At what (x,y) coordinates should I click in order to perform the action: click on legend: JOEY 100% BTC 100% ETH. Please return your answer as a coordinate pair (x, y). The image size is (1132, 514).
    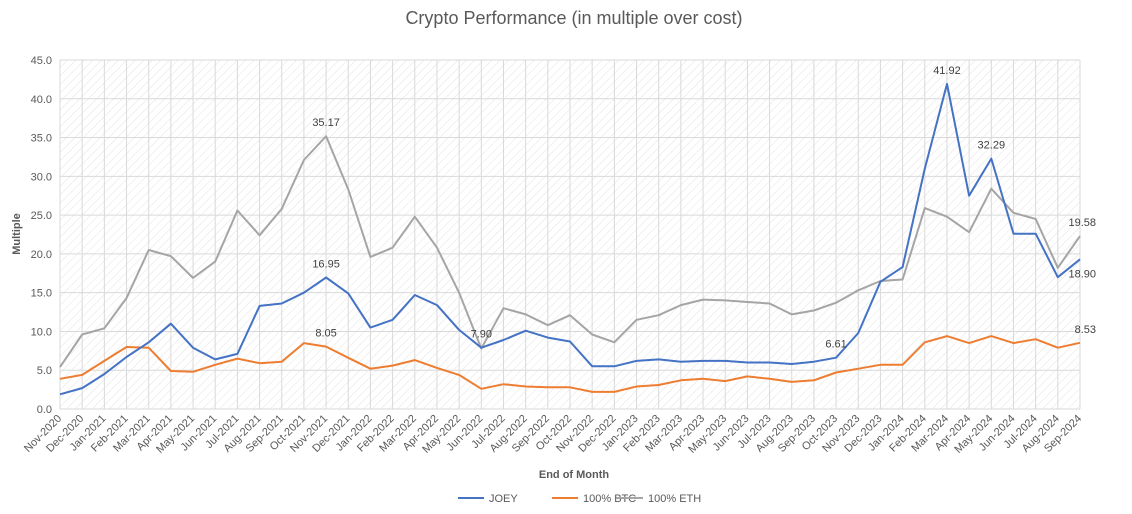
    Looking at the image, I should click on (579, 499).